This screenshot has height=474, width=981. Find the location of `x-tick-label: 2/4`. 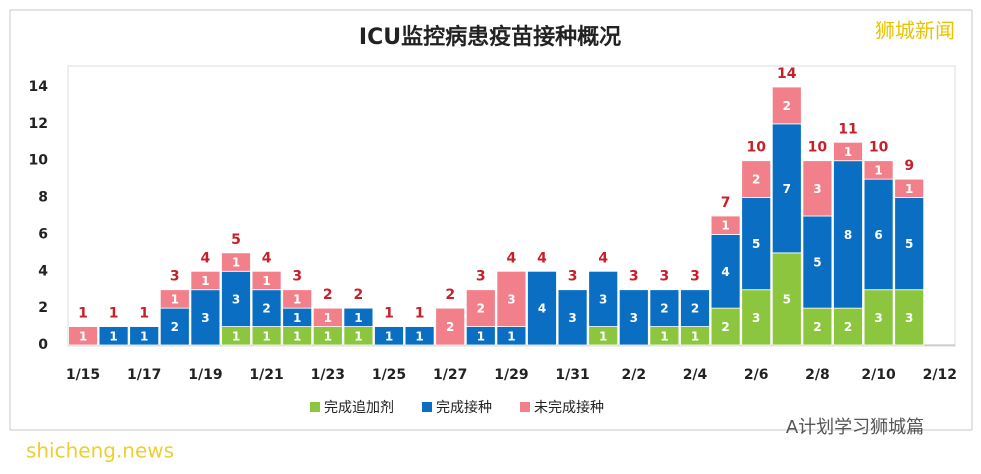

x-tick-label: 2/4 is located at coordinates (695, 375).